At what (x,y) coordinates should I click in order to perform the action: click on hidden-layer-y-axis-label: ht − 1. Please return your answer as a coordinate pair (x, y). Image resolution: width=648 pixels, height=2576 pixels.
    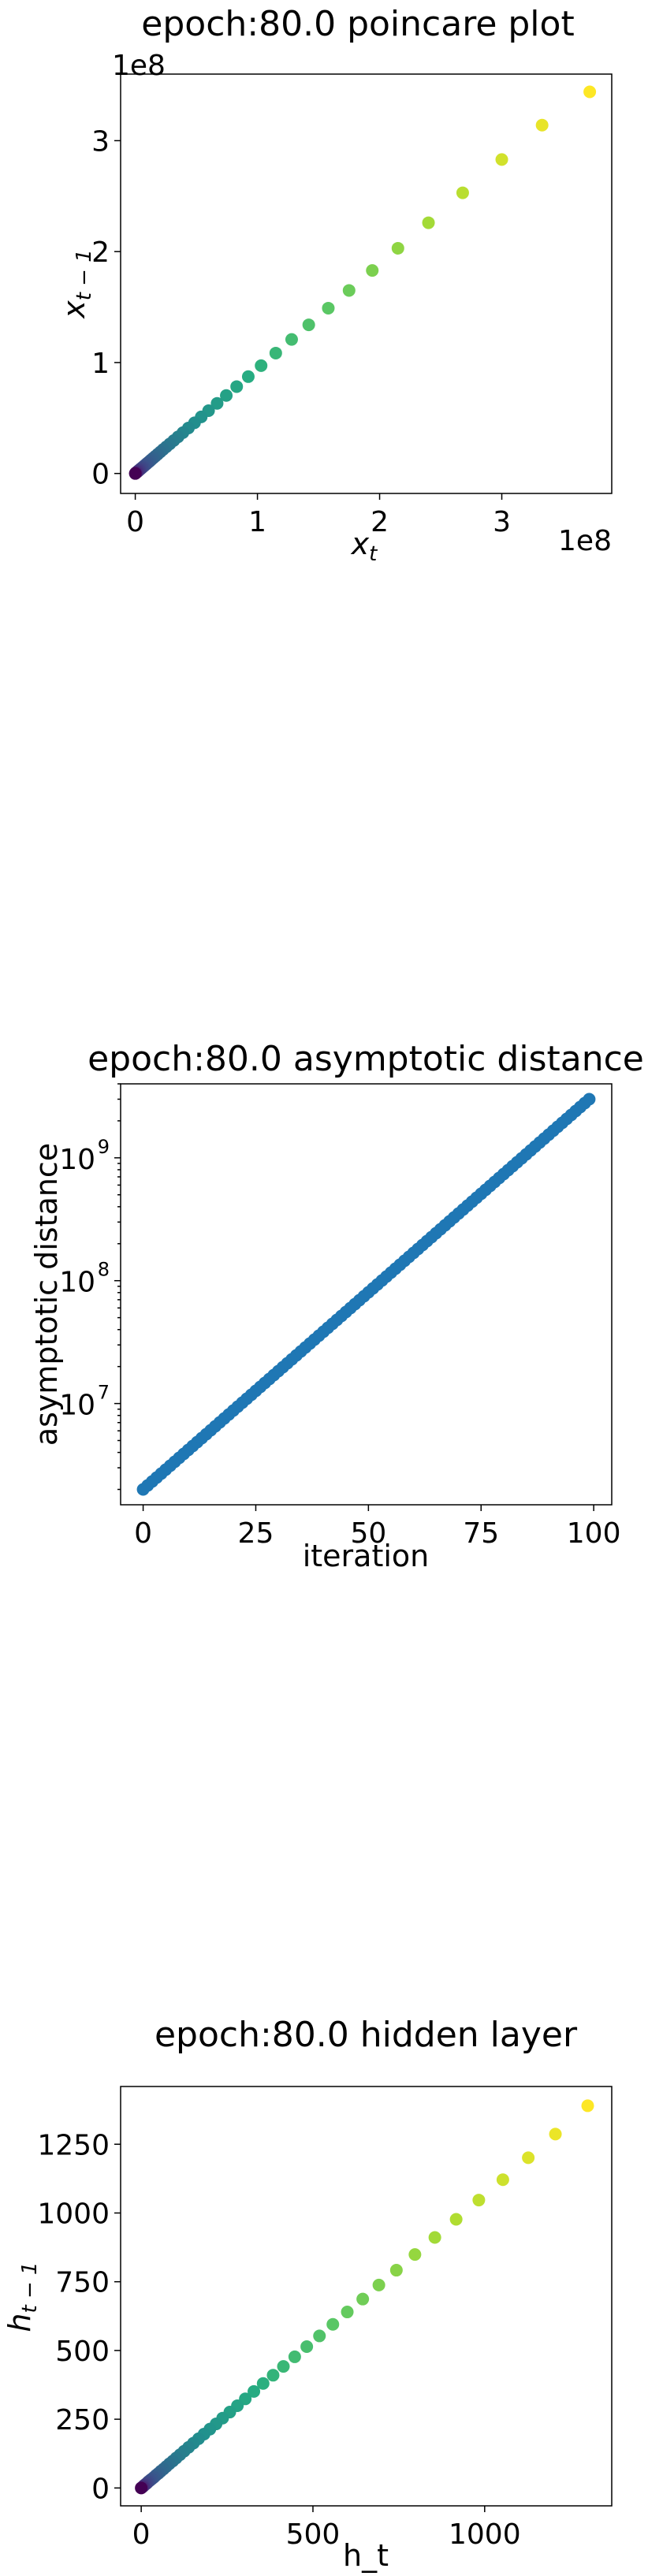
    Looking at the image, I should click on (22, 2296).